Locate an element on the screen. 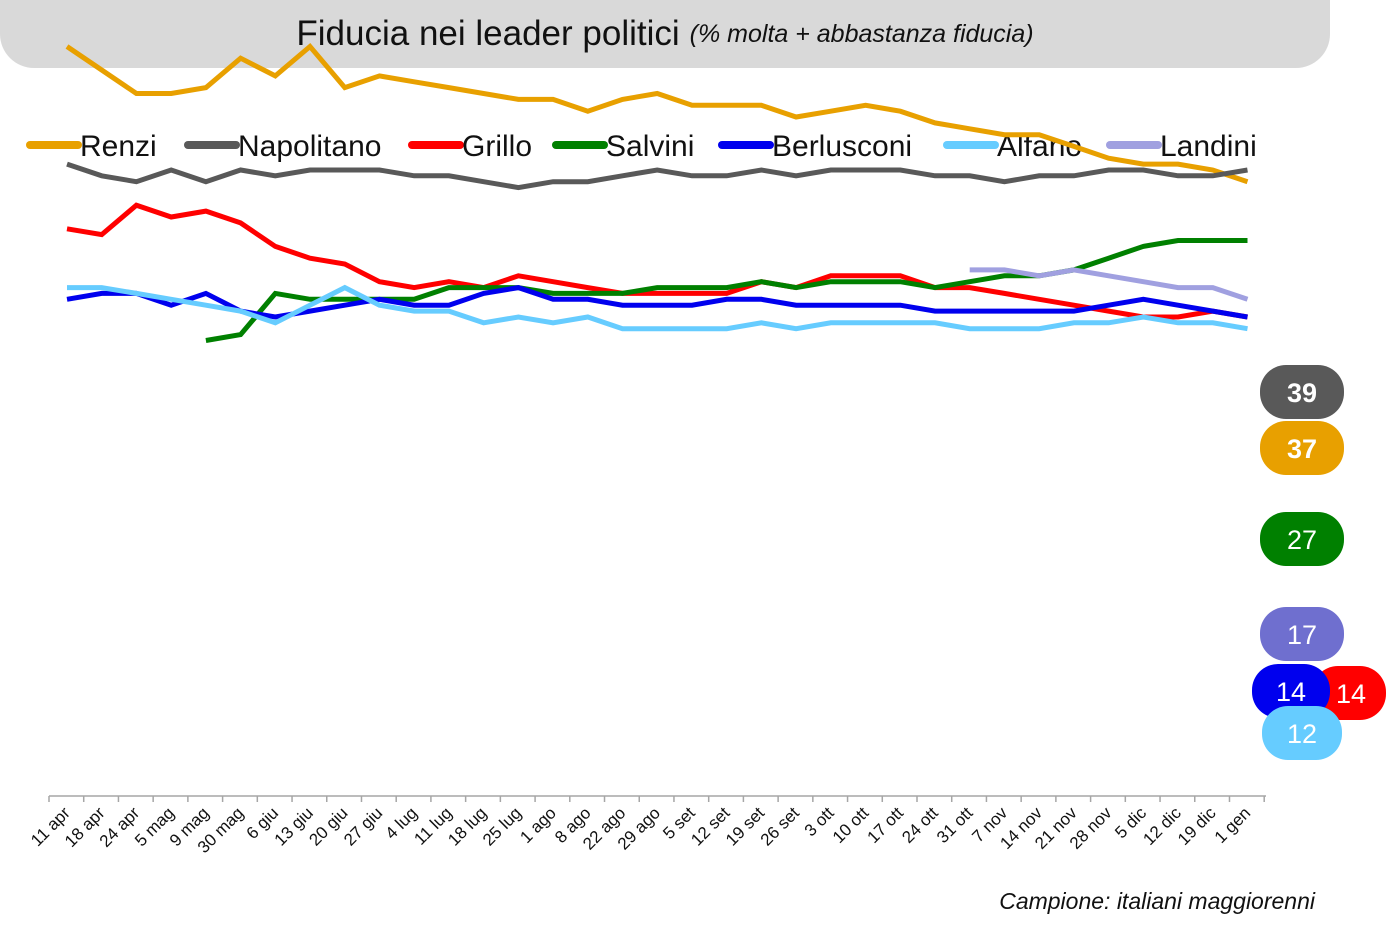 The image size is (1387, 925). series-line-berlusconi is located at coordinates (657, 302).